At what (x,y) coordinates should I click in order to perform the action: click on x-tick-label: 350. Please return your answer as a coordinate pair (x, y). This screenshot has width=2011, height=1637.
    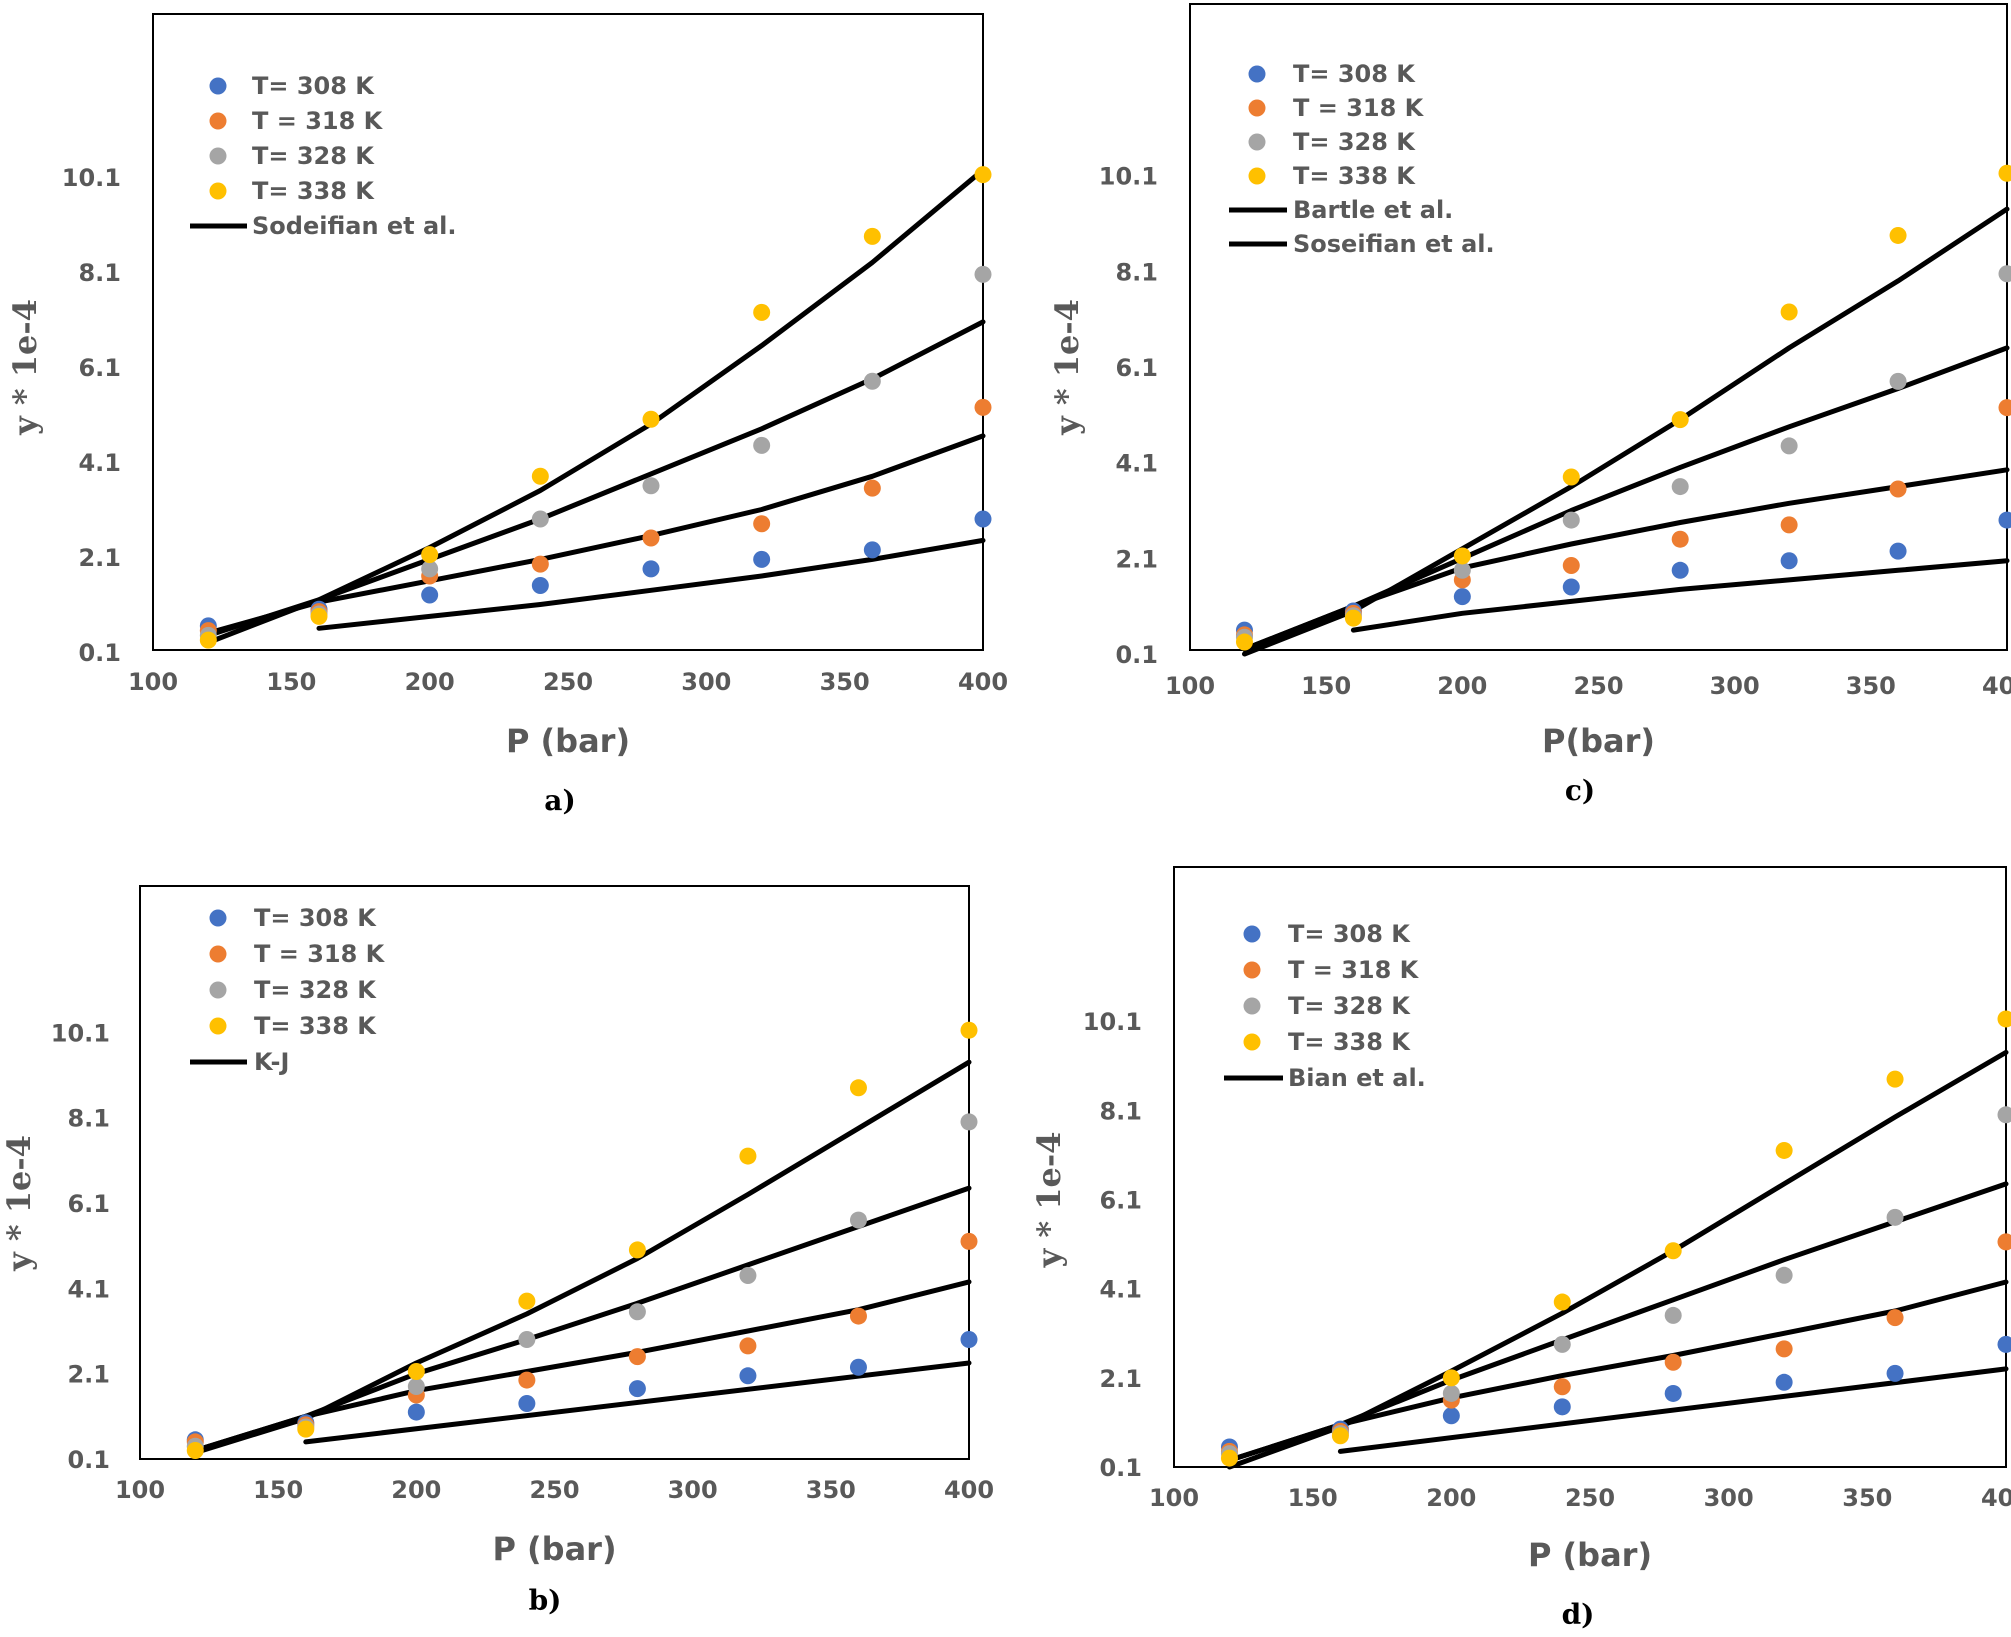
    Looking at the image, I should click on (1871, 686).